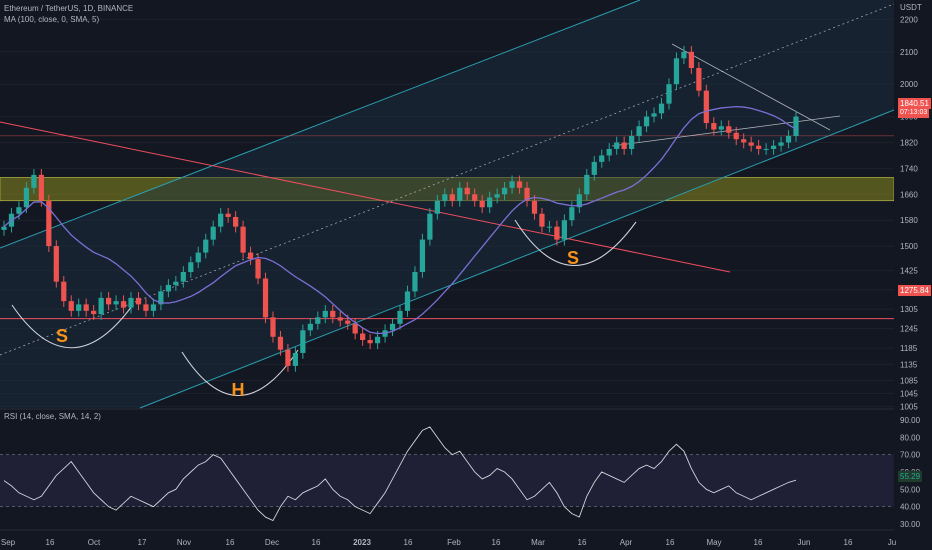 This screenshot has height=550, width=932. What do you see at coordinates (62, 336) in the screenshot?
I see `left-shoulder-label: S` at bounding box center [62, 336].